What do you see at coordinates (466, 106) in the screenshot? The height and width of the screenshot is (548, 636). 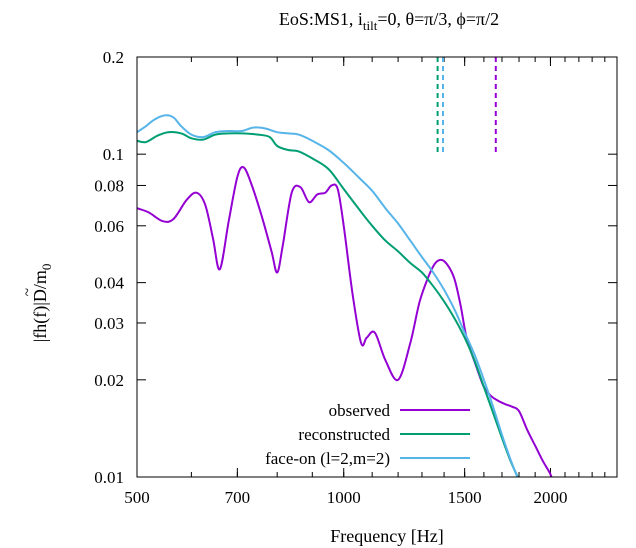 I see `frequency-markers` at bounding box center [466, 106].